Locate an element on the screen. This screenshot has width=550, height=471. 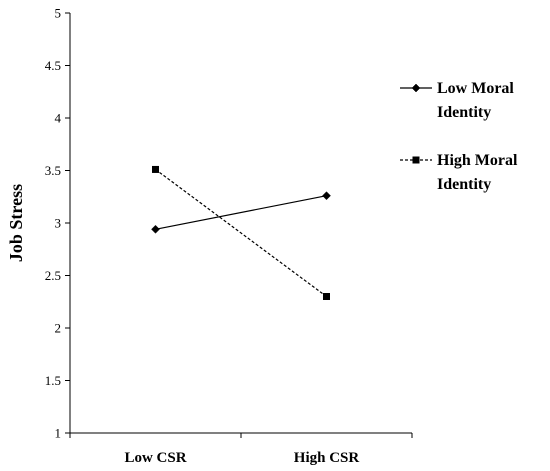
y-tick-label: 5 is located at coordinates (58, 13).